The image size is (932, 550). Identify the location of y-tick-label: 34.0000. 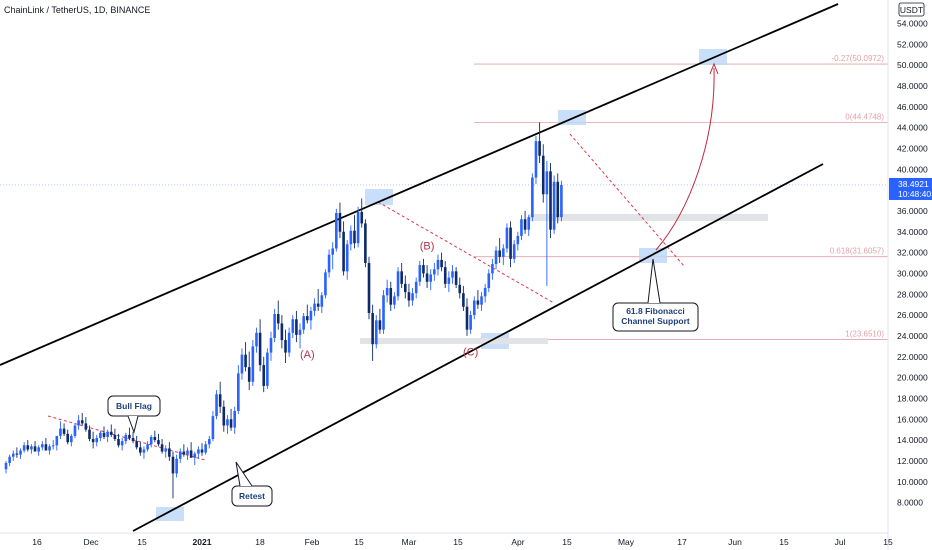
(912, 232).